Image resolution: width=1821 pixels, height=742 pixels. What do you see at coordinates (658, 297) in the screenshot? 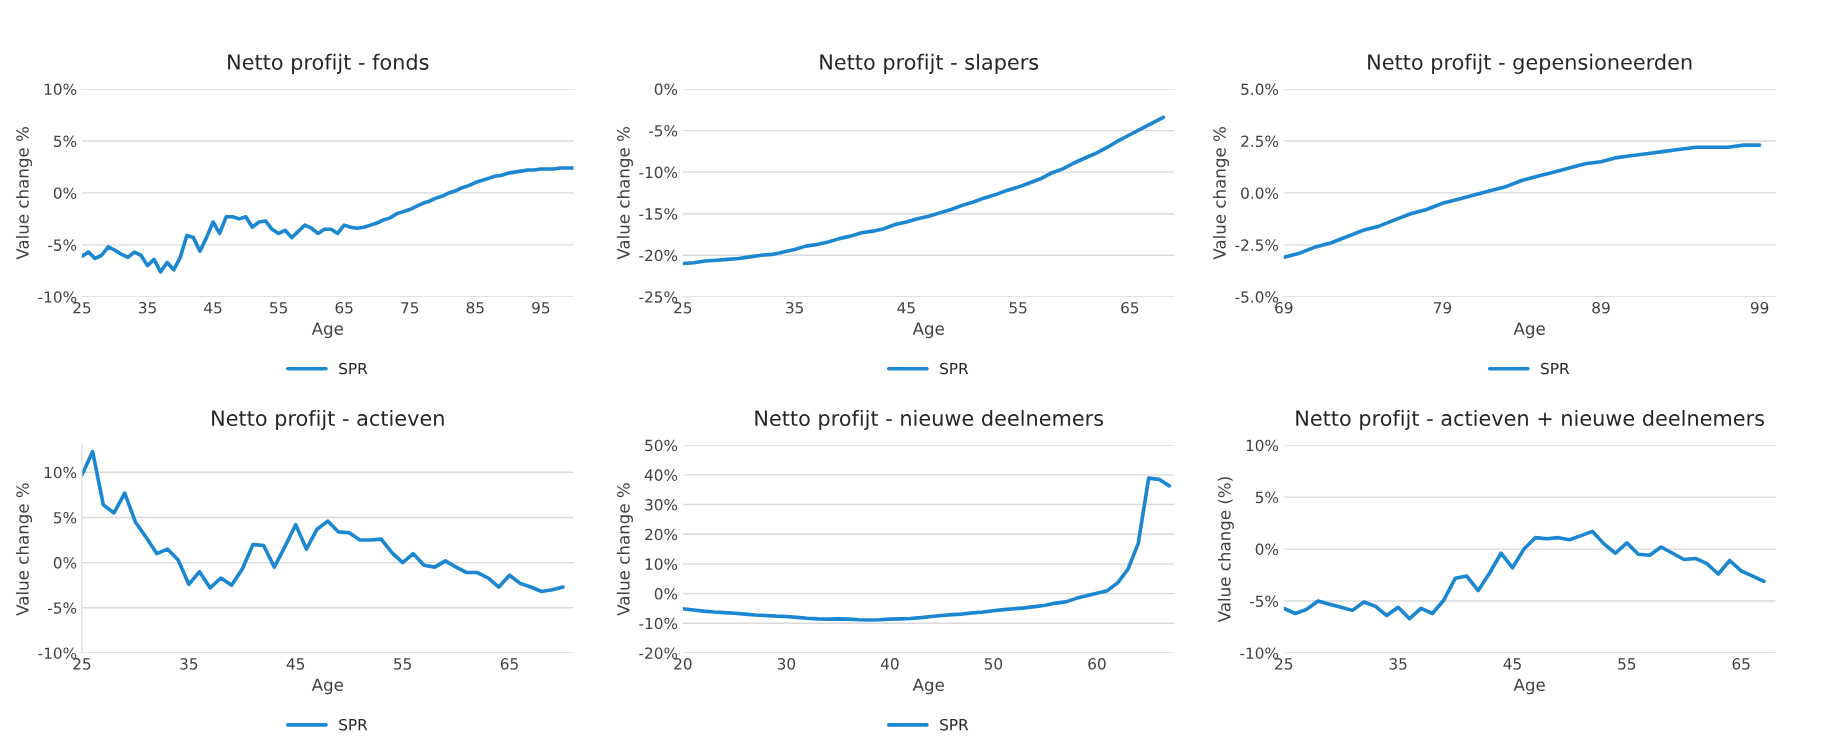
I see `y-tick-label: -25%` at bounding box center [658, 297].